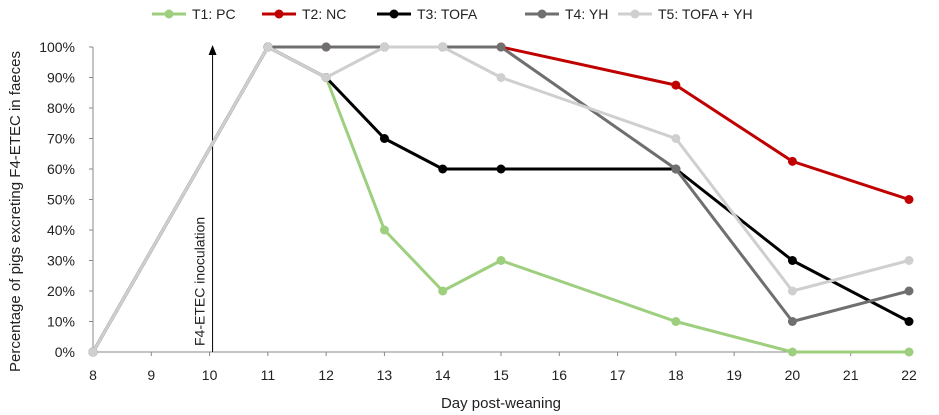  I want to click on y-tick-label: 100%, so click(57, 47).